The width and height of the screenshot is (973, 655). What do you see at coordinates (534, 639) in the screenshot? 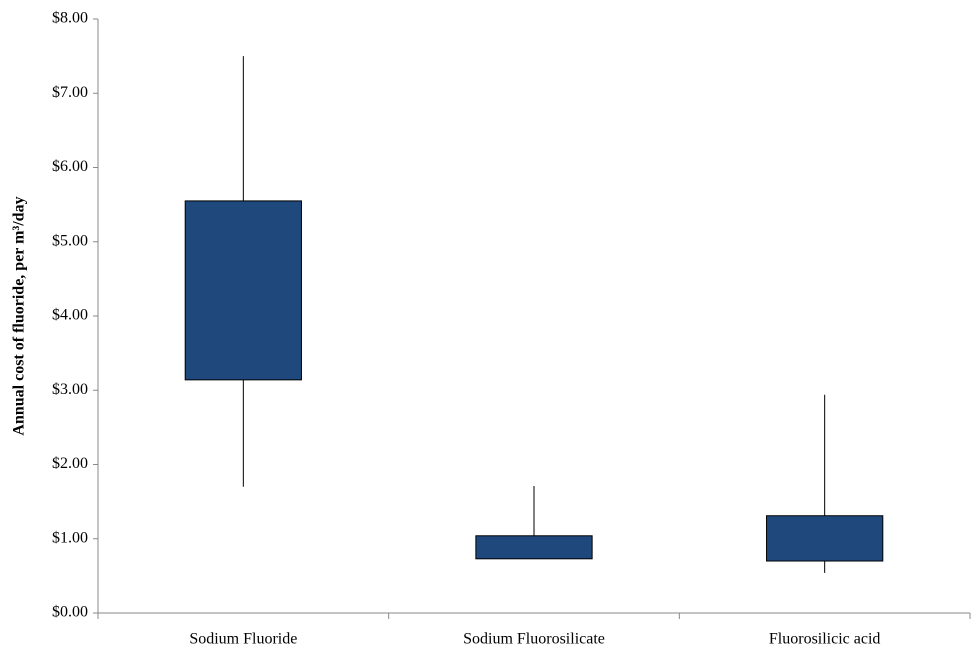
I see `x-tick-label: Sodium Fluorosilicate` at bounding box center [534, 639].